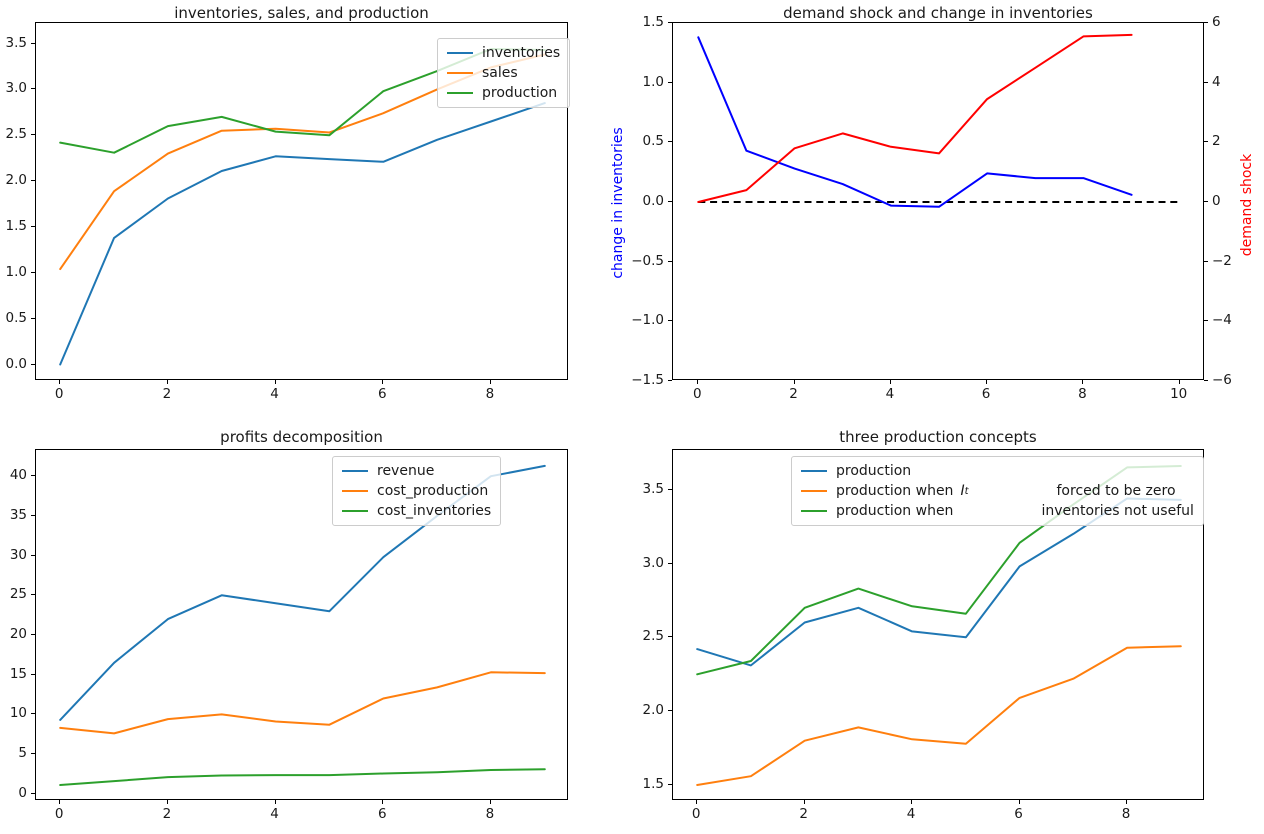 This screenshot has width=1264, height=834. What do you see at coordinates (503, 53) in the screenshot?
I see `legend-item-inventories: inventories` at bounding box center [503, 53].